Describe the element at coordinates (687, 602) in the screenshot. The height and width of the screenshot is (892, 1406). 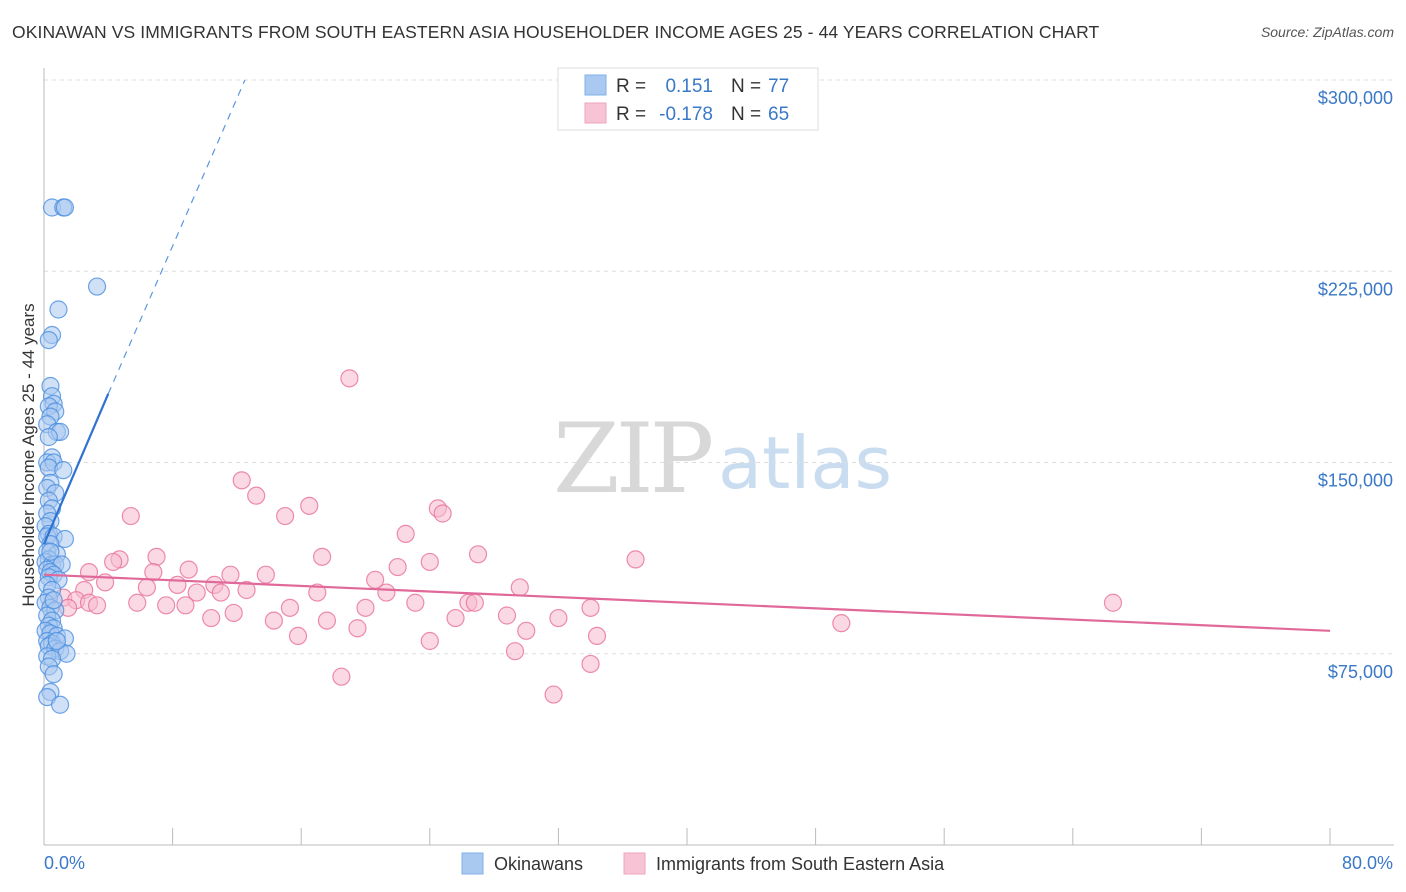
I see `immigrants-trend-line` at that location.